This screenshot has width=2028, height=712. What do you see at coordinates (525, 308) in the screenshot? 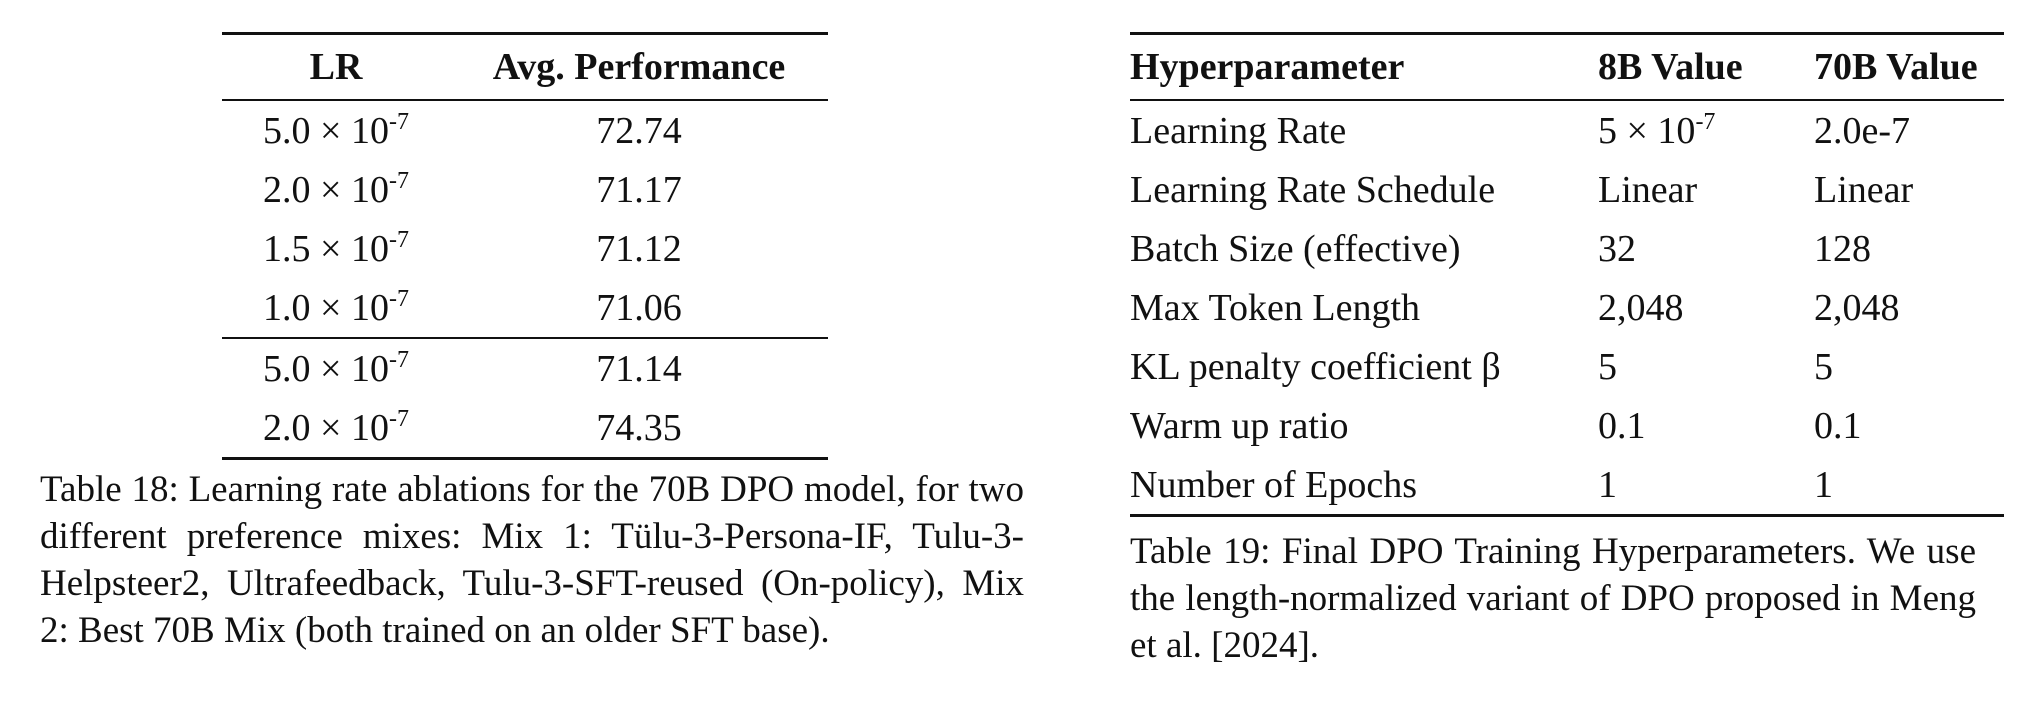
I see `table-row: 1.0 × 10-7 71.06` at bounding box center [525, 308].